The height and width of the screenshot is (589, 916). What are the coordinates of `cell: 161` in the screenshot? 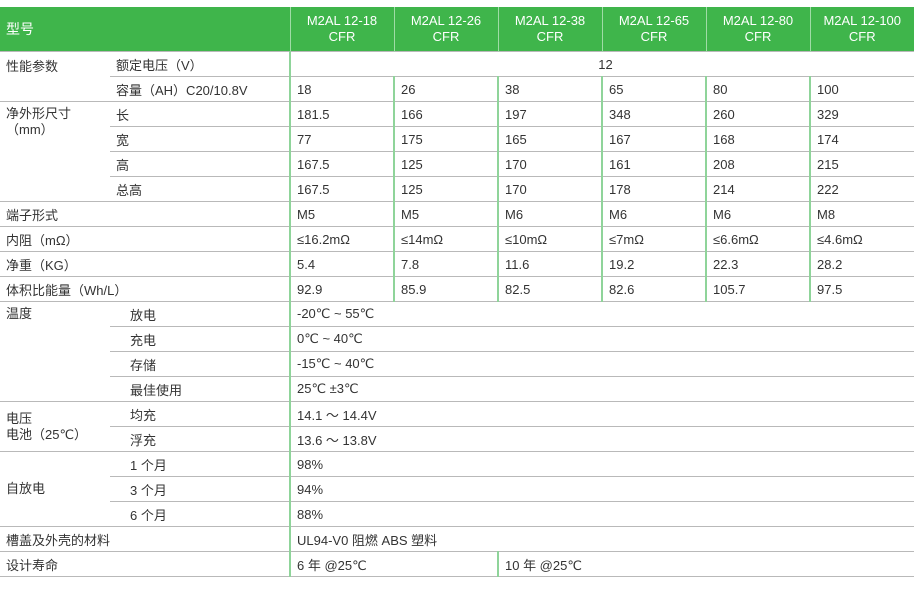 It's located at (653, 164).